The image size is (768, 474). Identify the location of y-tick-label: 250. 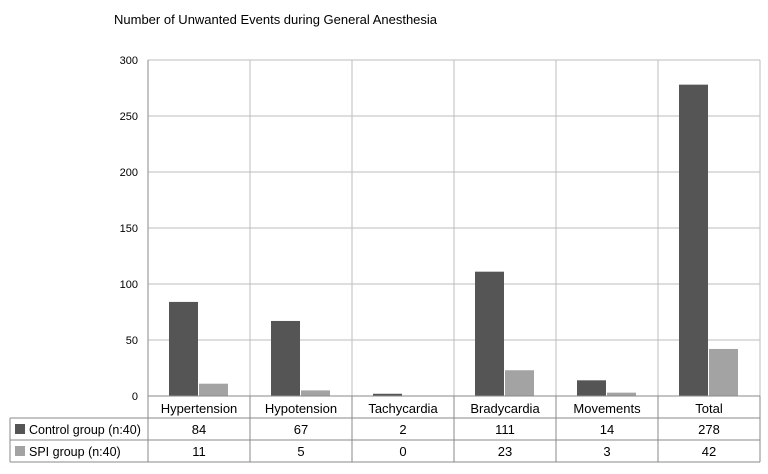
(129, 117).